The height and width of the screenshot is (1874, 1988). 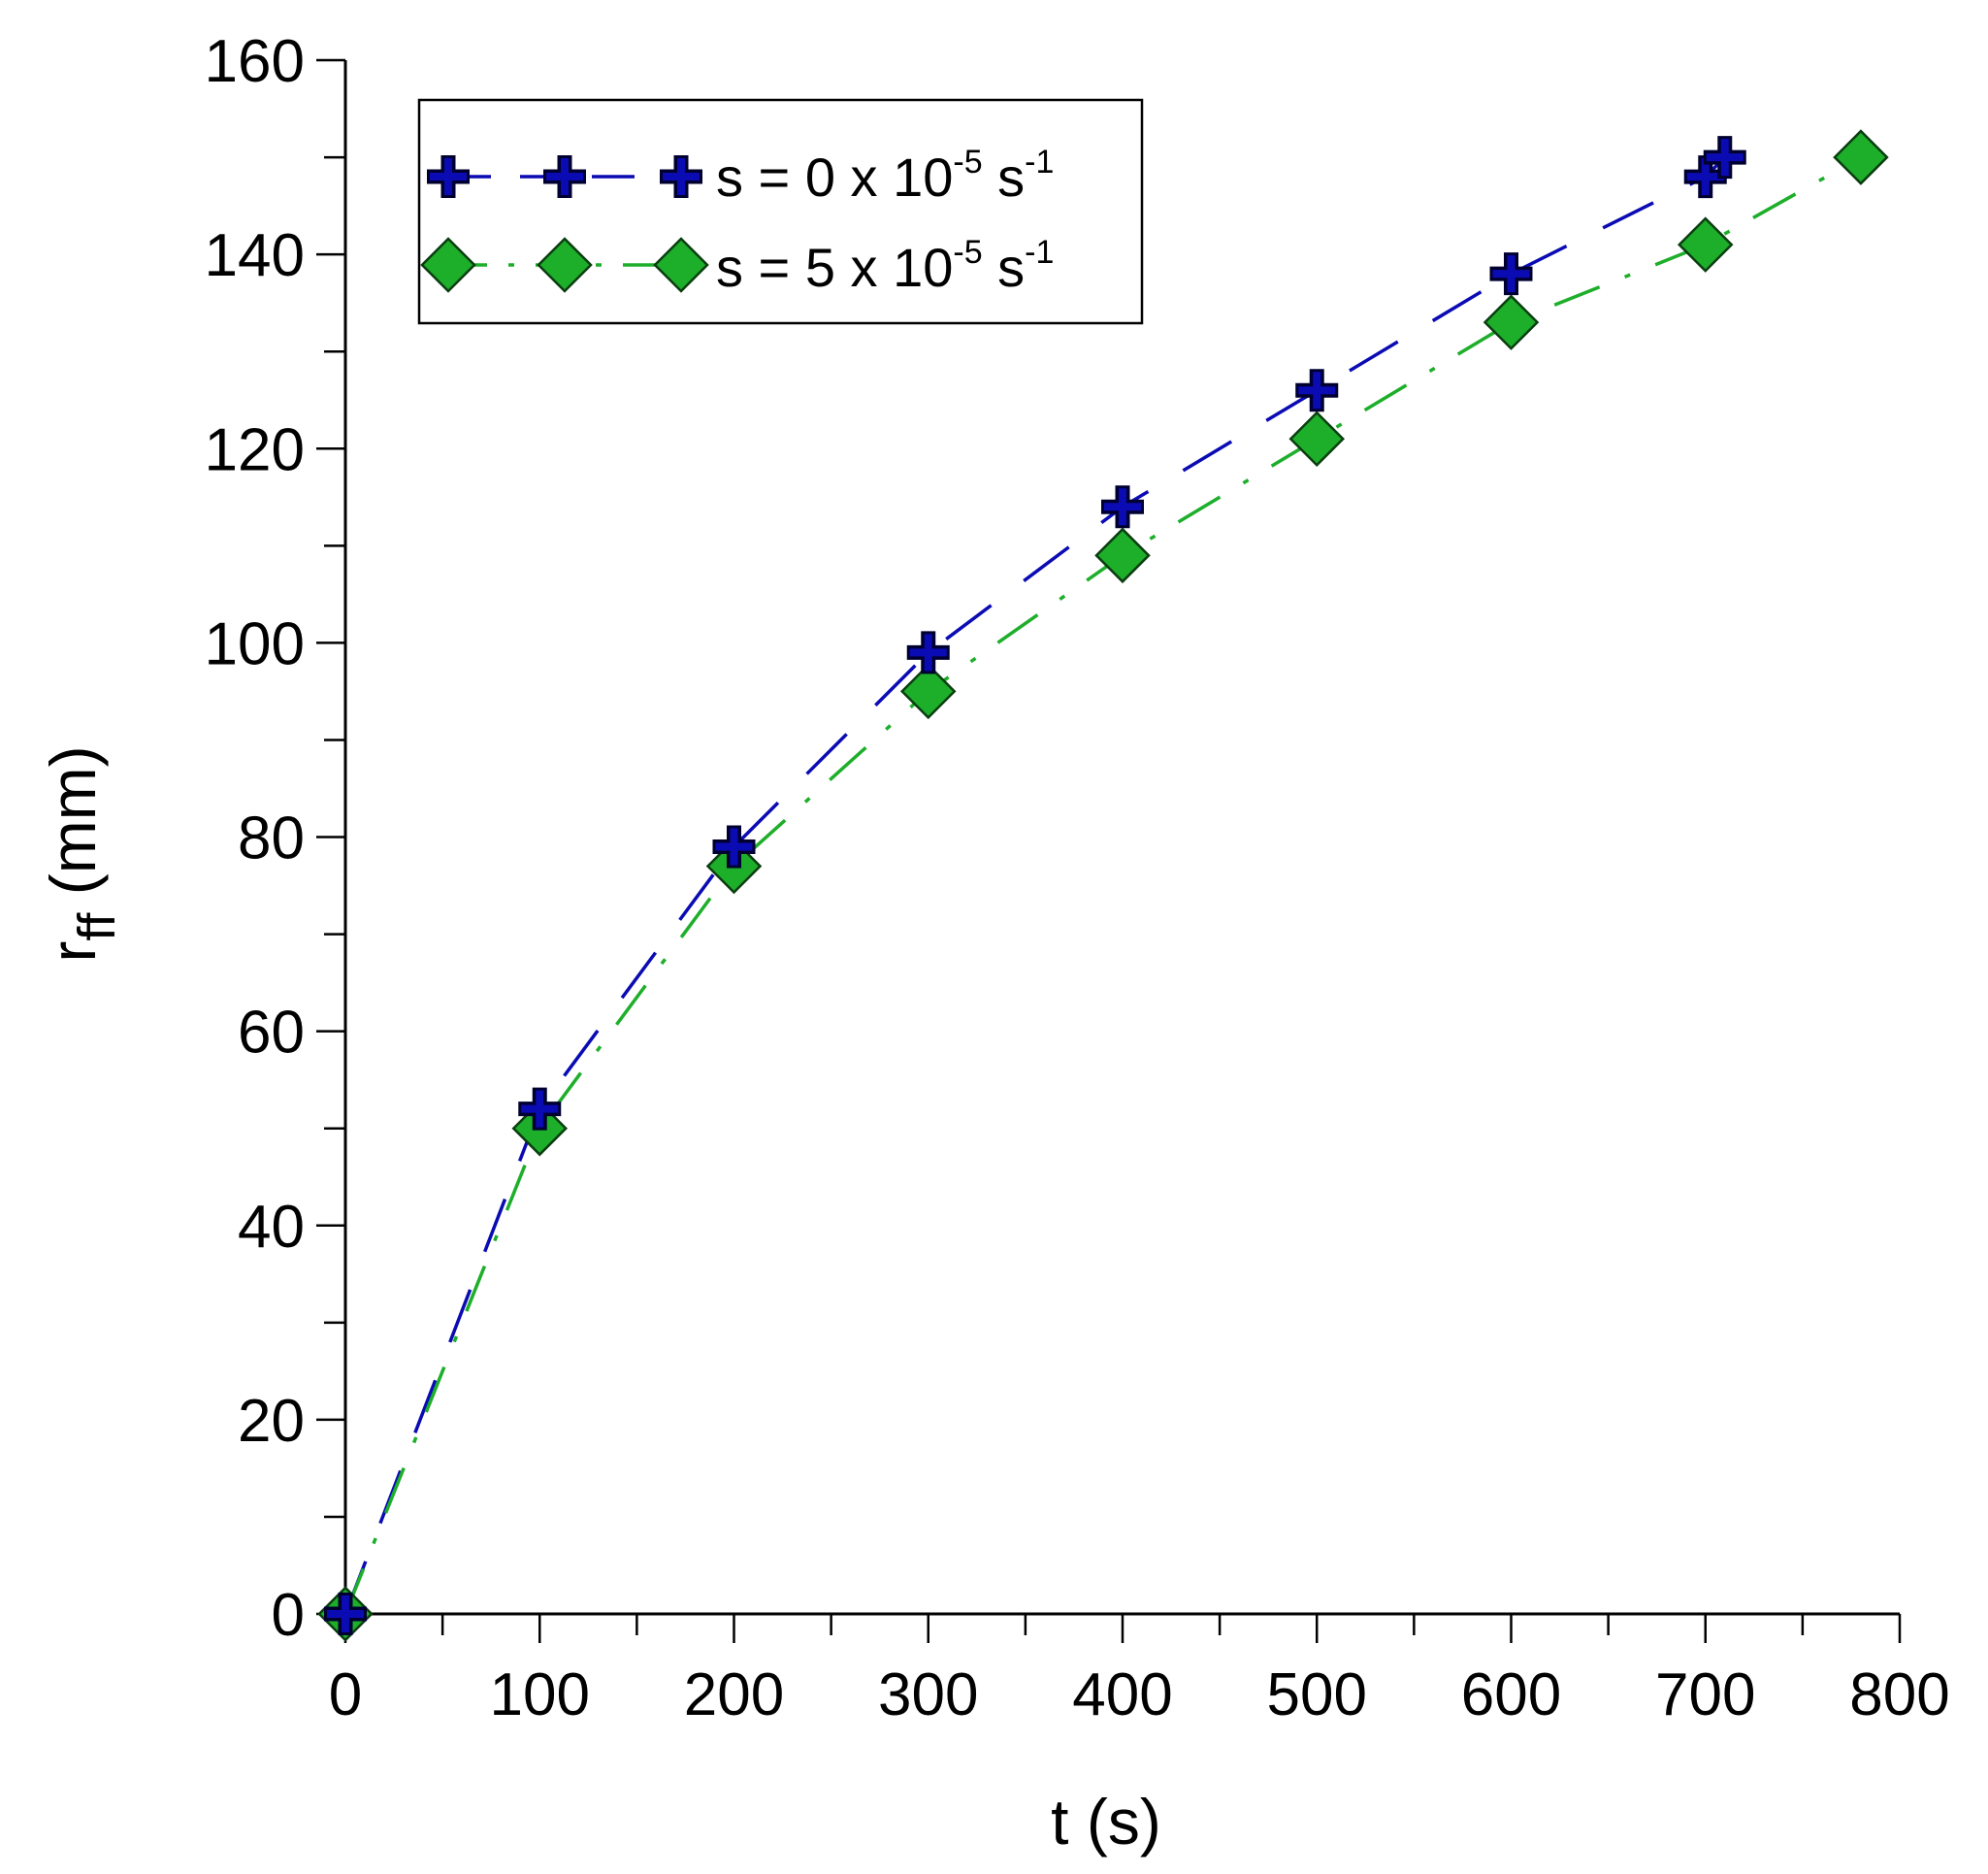 What do you see at coordinates (885, 266) in the screenshot?
I see `legend-label-series-2: s = 5 x 10-5 s-1` at bounding box center [885, 266].